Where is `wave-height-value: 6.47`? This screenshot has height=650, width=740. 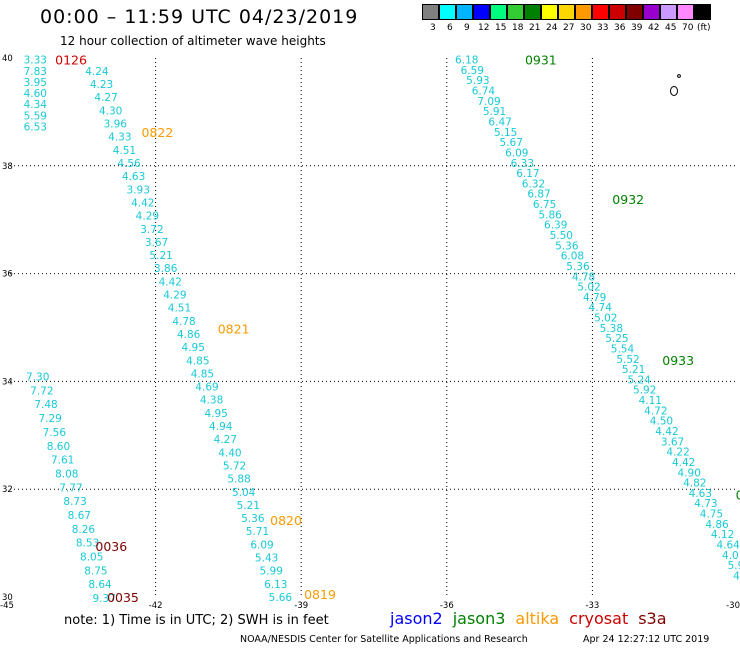
wave-height-value: 6.47 is located at coordinates (499, 123).